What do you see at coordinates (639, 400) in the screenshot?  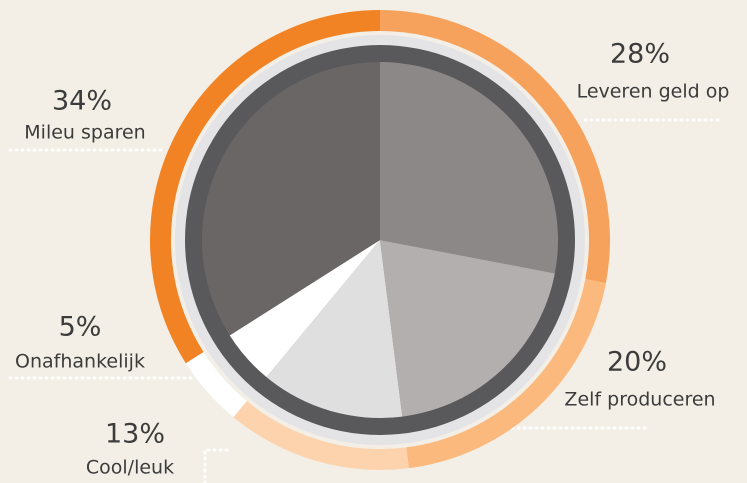 I see `category-label: Zelf produceren` at bounding box center [639, 400].